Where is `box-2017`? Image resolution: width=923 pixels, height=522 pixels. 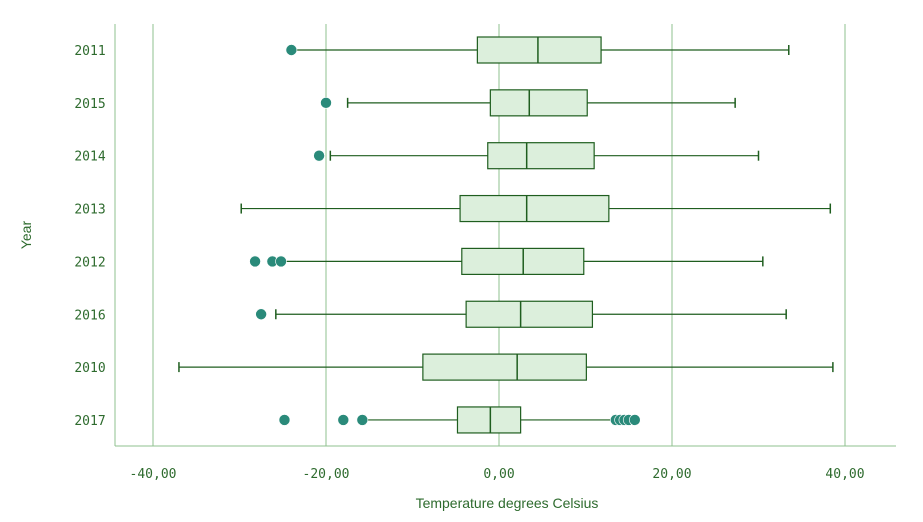 box-2017 is located at coordinates (459, 420).